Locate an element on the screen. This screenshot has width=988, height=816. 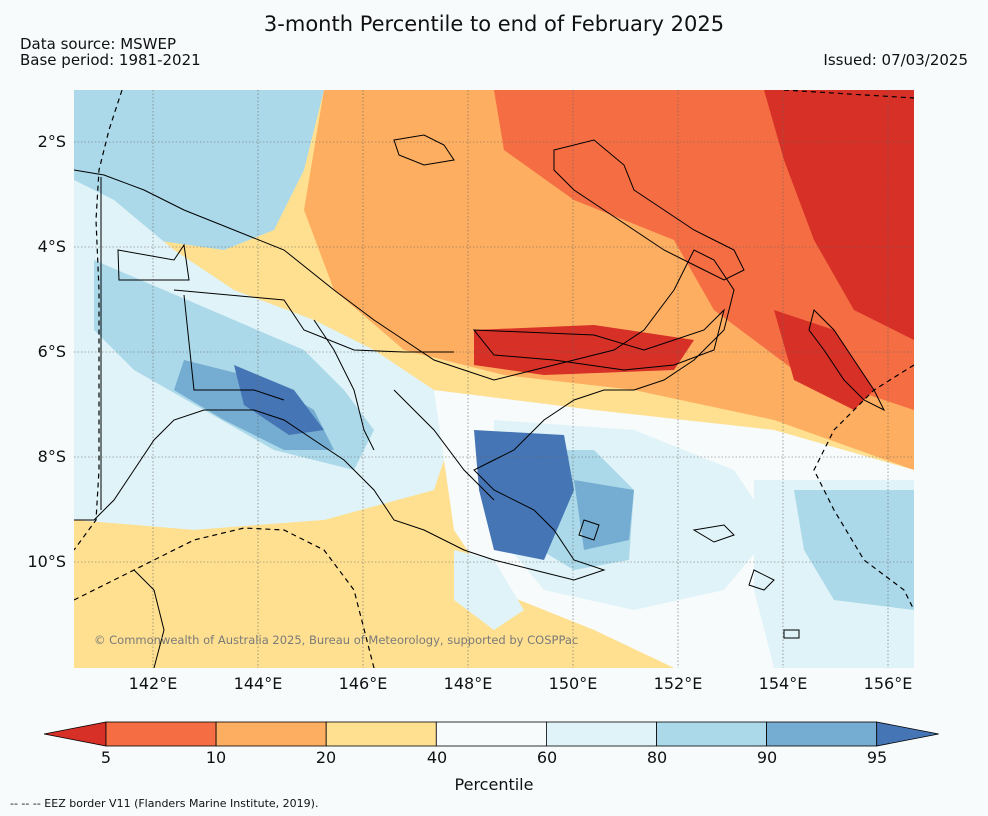
lon-label: 150°E is located at coordinates (573, 683).